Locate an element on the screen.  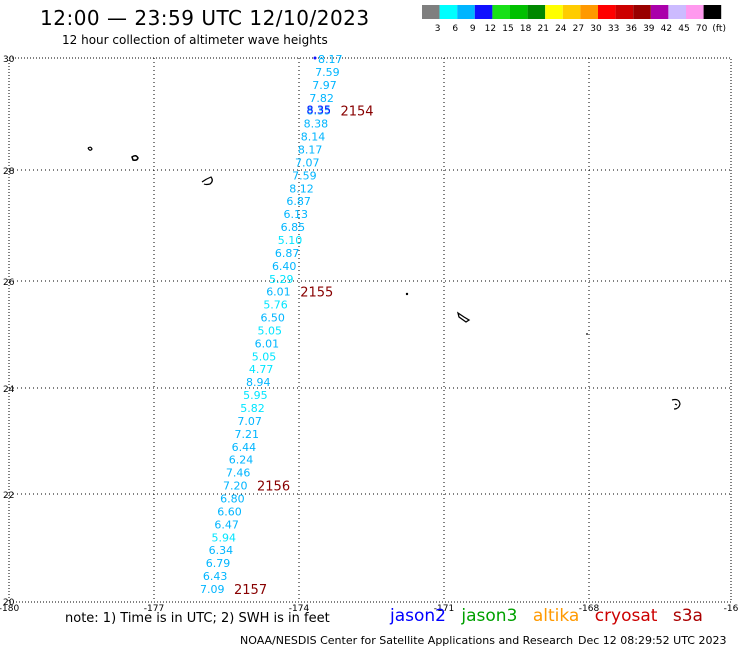
swh-label: 5.82 is located at coordinates (252, 408).